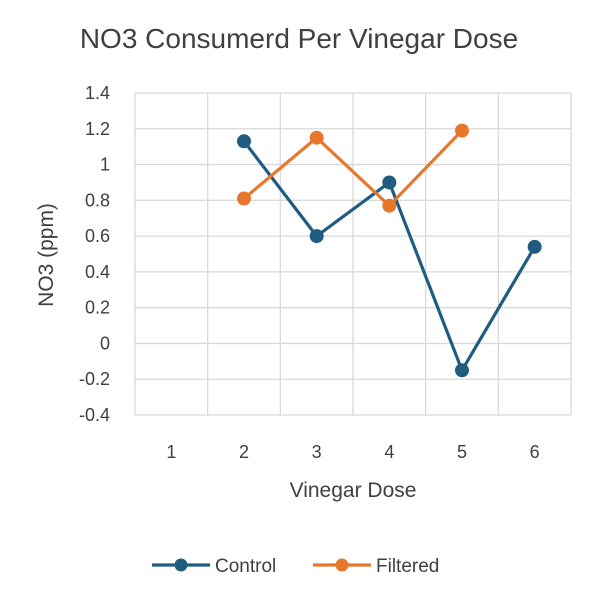 This screenshot has width=599, height=604. Describe the element at coordinates (317, 452) in the screenshot. I see `x-tick-label: 3` at that location.